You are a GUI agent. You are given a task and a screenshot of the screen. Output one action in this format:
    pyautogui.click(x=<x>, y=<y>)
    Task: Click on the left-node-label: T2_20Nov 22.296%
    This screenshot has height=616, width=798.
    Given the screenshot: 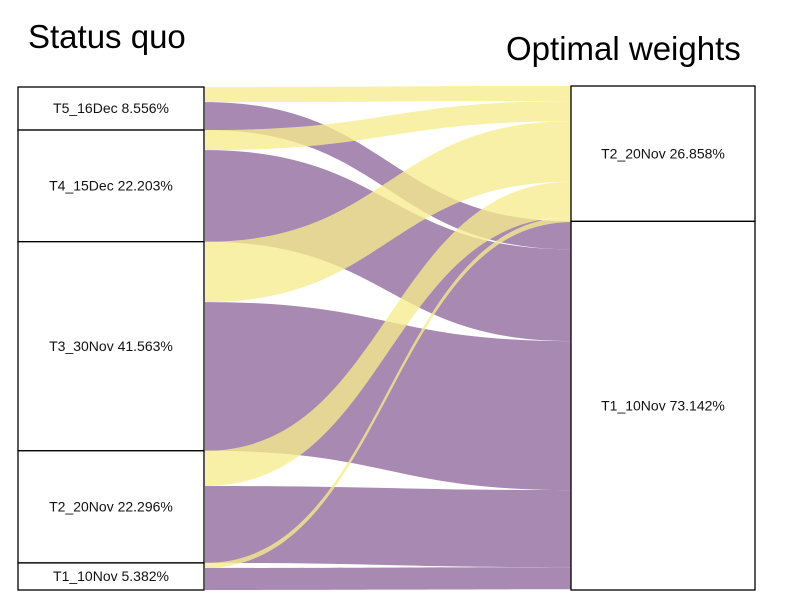 What is the action you would take?
    pyautogui.click(x=111, y=507)
    